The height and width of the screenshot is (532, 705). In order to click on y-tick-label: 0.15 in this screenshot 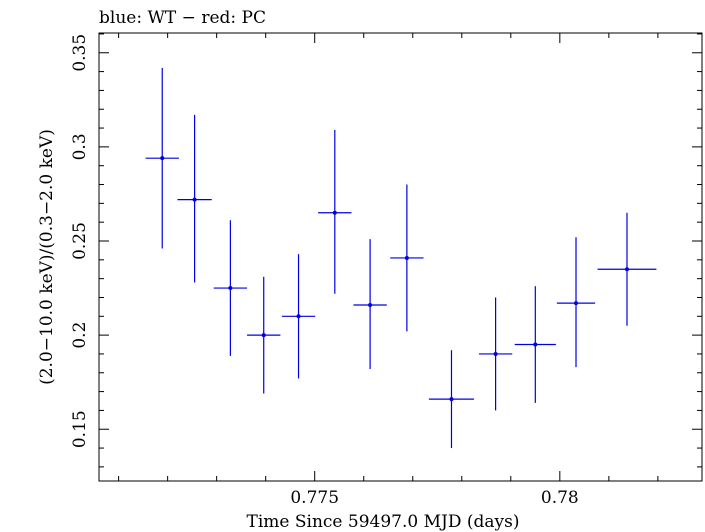, I will do `click(80, 429)`.